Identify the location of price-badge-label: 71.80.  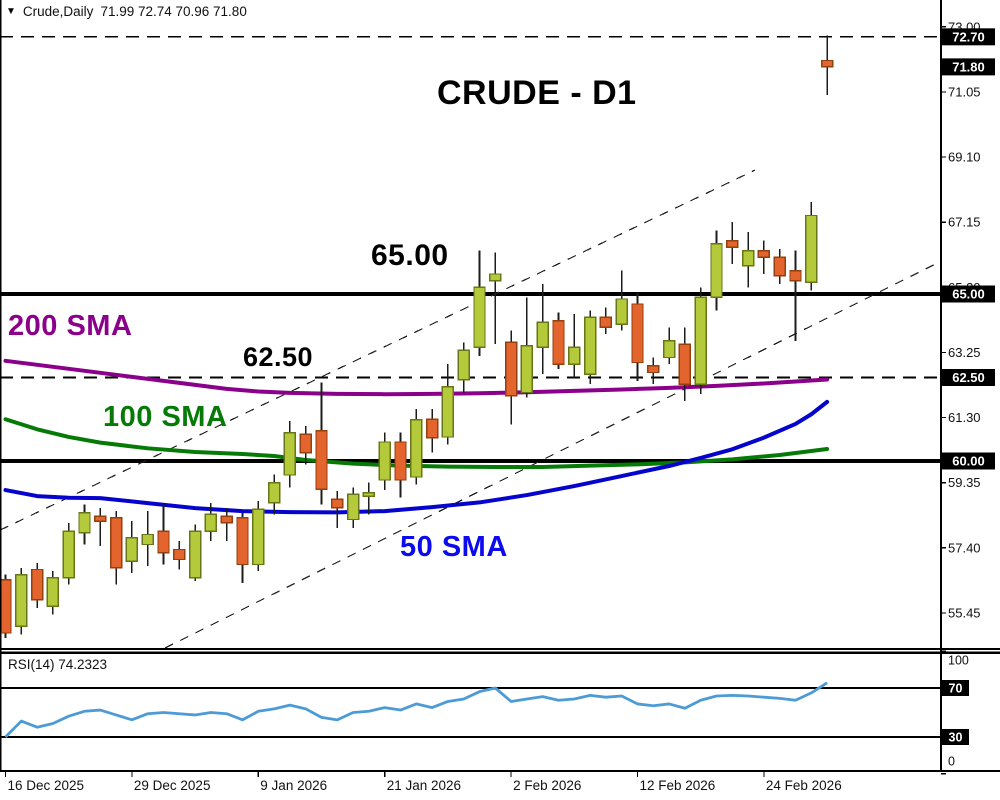
(968, 67).